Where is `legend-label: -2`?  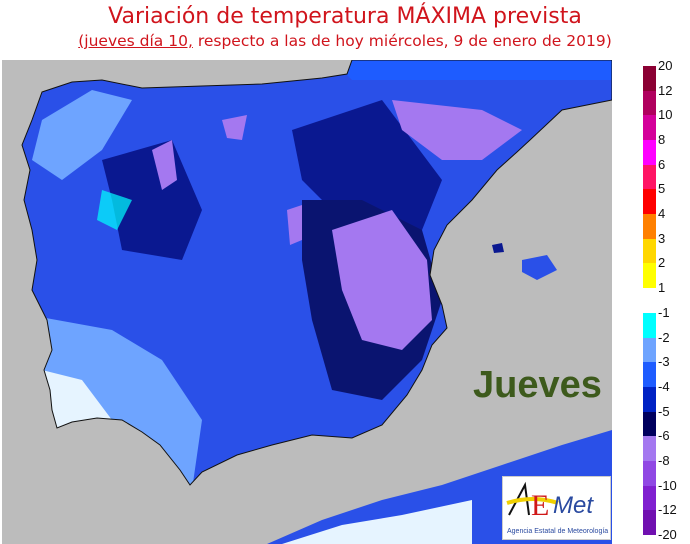 legend-label: -2 is located at coordinates (664, 337).